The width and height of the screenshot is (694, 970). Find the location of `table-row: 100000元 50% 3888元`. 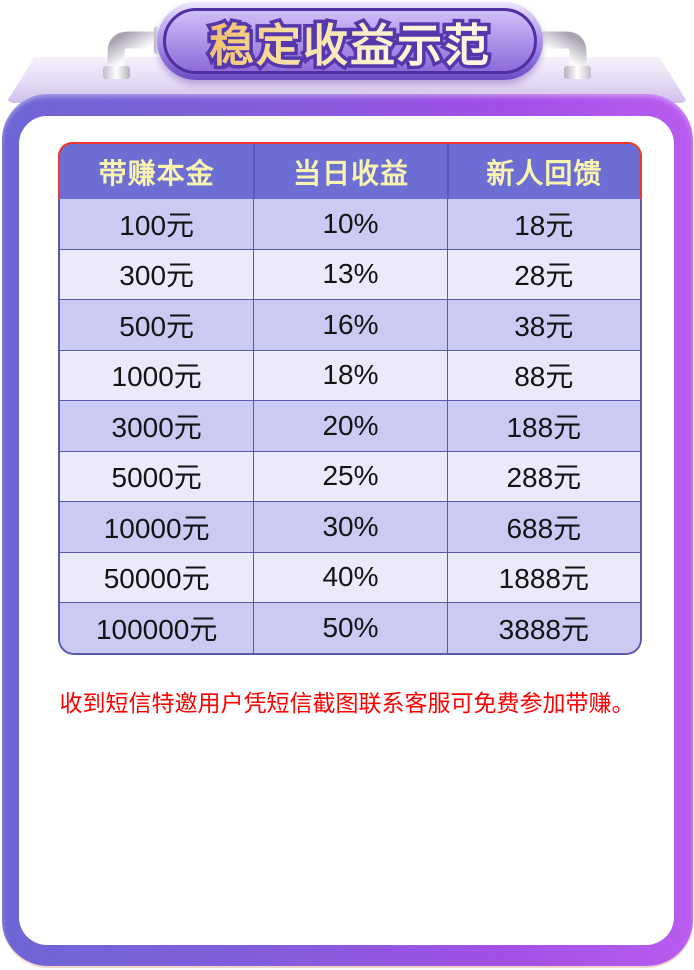

table-row: 100000元 50% 3888元 is located at coordinates (350, 627).